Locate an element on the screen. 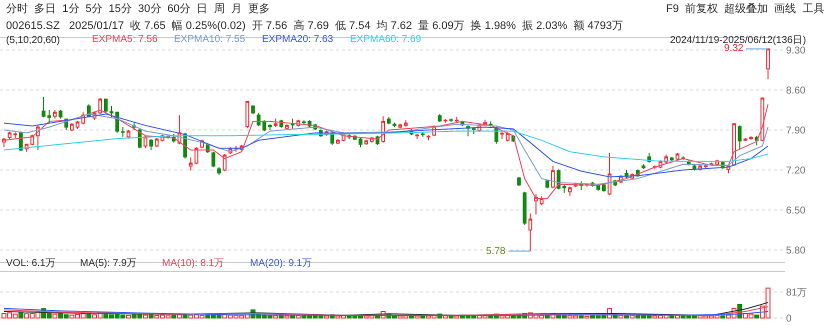 Image resolution: width=830 pixels, height=326 pixels. text: EXPMA5: 7.56 is located at coordinates (125, 39).